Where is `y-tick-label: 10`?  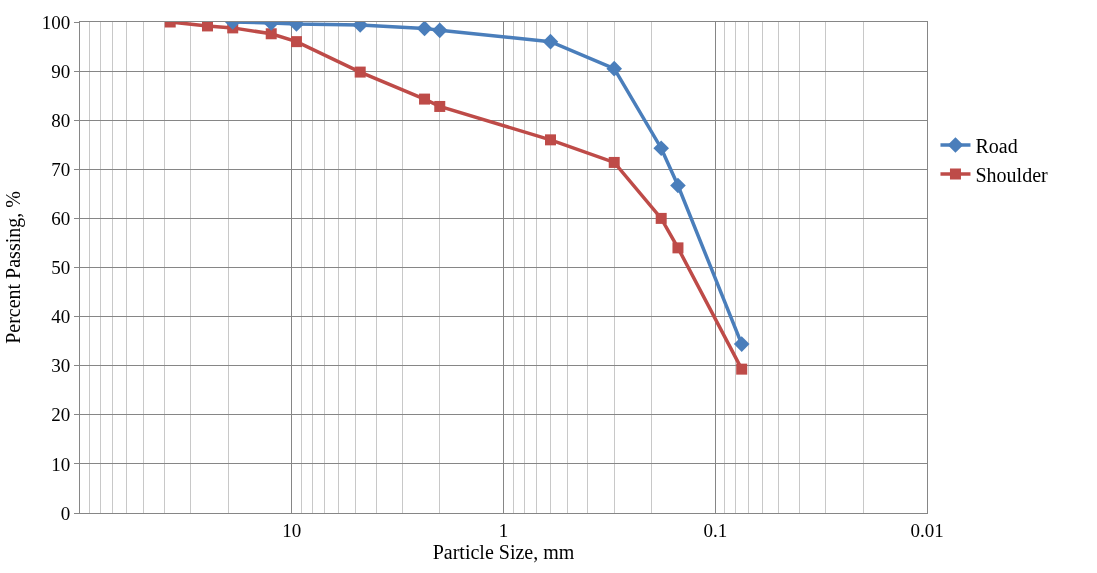
y-tick-label: 10 is located at coordinates (61, 464).